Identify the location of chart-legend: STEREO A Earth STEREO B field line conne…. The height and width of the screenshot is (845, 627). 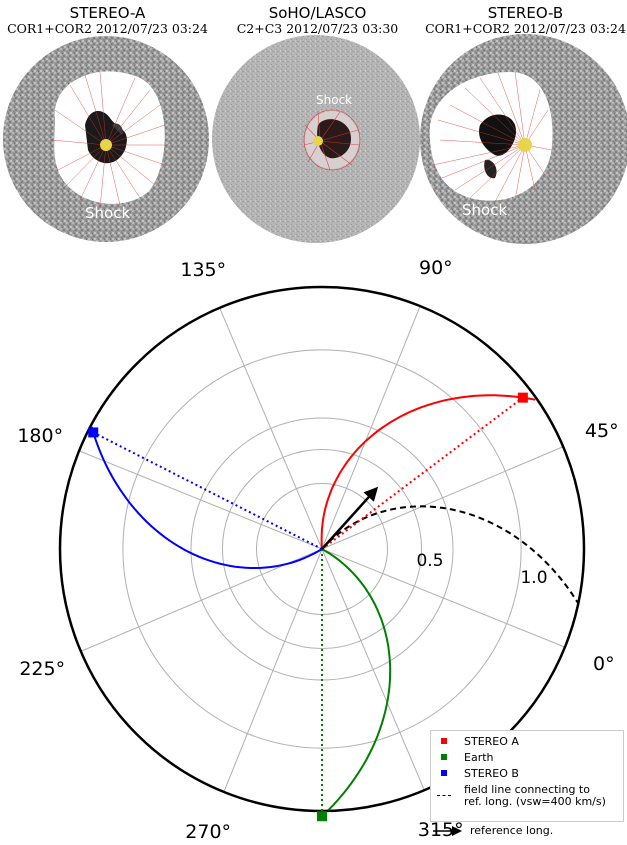
(527, 776).